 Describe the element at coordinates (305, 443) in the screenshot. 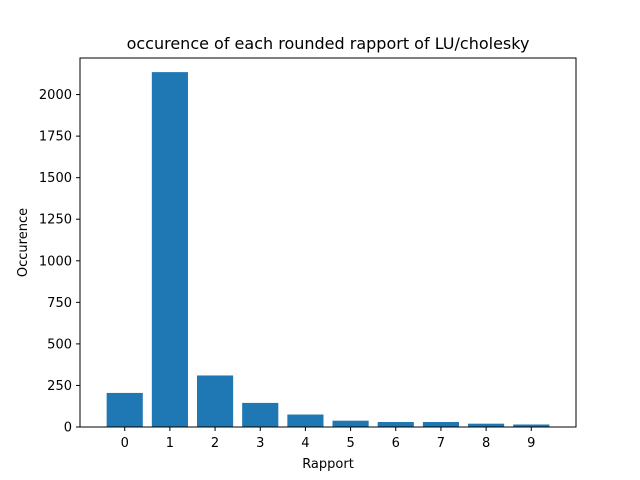

I see `x-tick-label-4: 4` at that location.